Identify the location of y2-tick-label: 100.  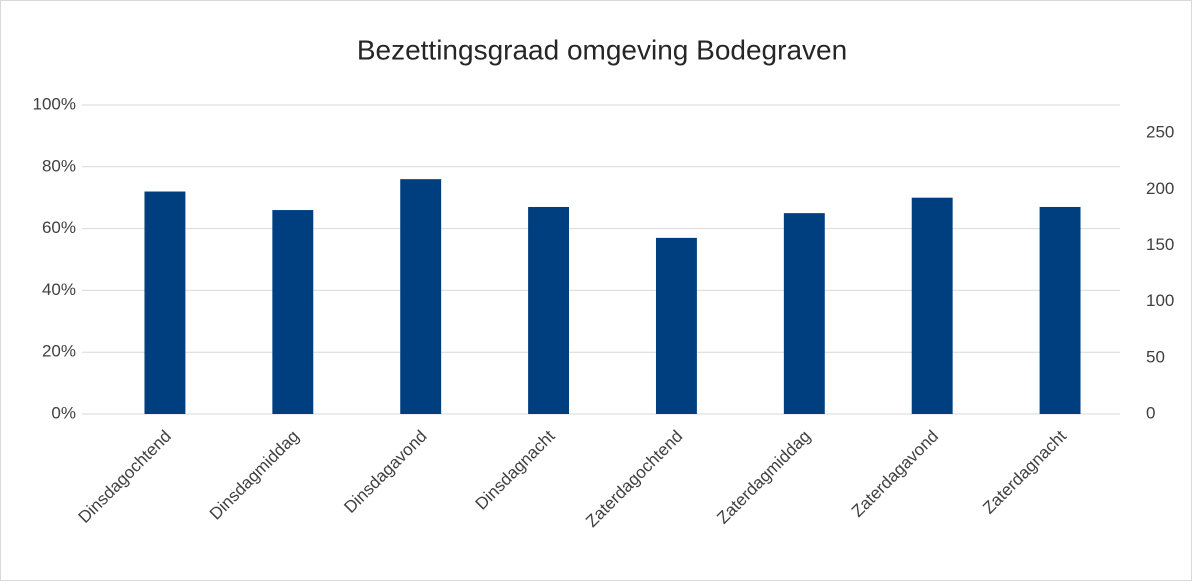
(1160, 300).